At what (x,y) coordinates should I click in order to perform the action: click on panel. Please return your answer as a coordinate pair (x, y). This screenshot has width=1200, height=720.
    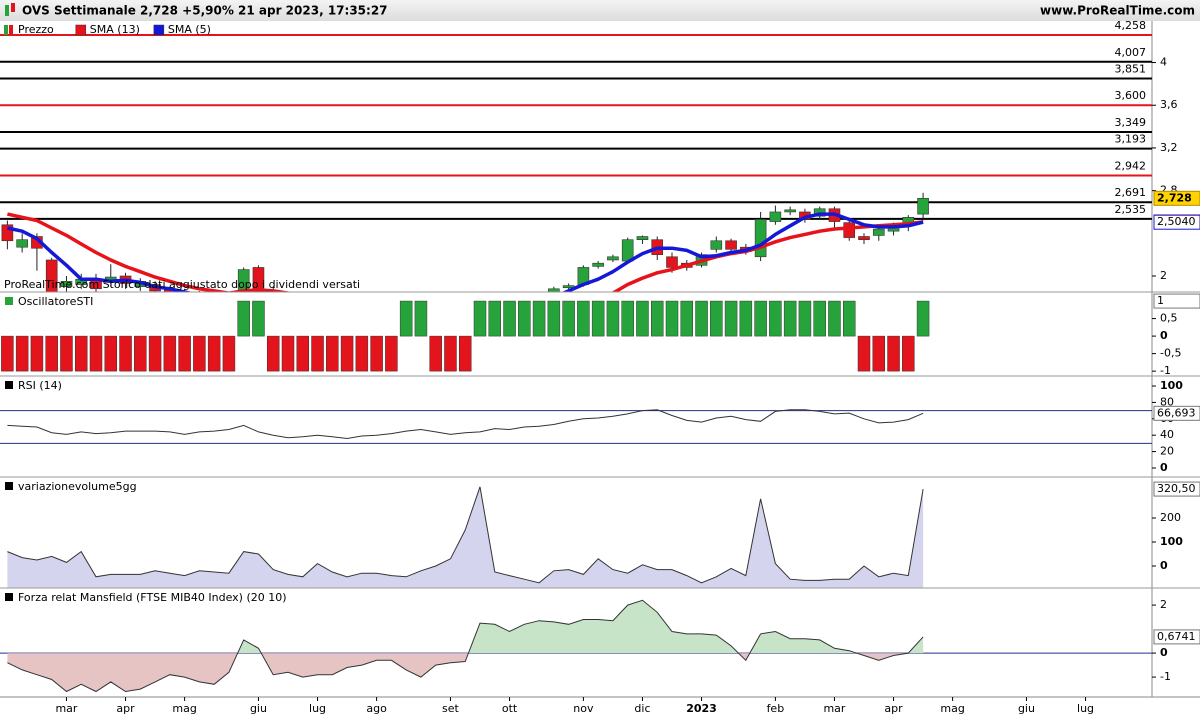
    Looking at the image, I should click on (465, 537).